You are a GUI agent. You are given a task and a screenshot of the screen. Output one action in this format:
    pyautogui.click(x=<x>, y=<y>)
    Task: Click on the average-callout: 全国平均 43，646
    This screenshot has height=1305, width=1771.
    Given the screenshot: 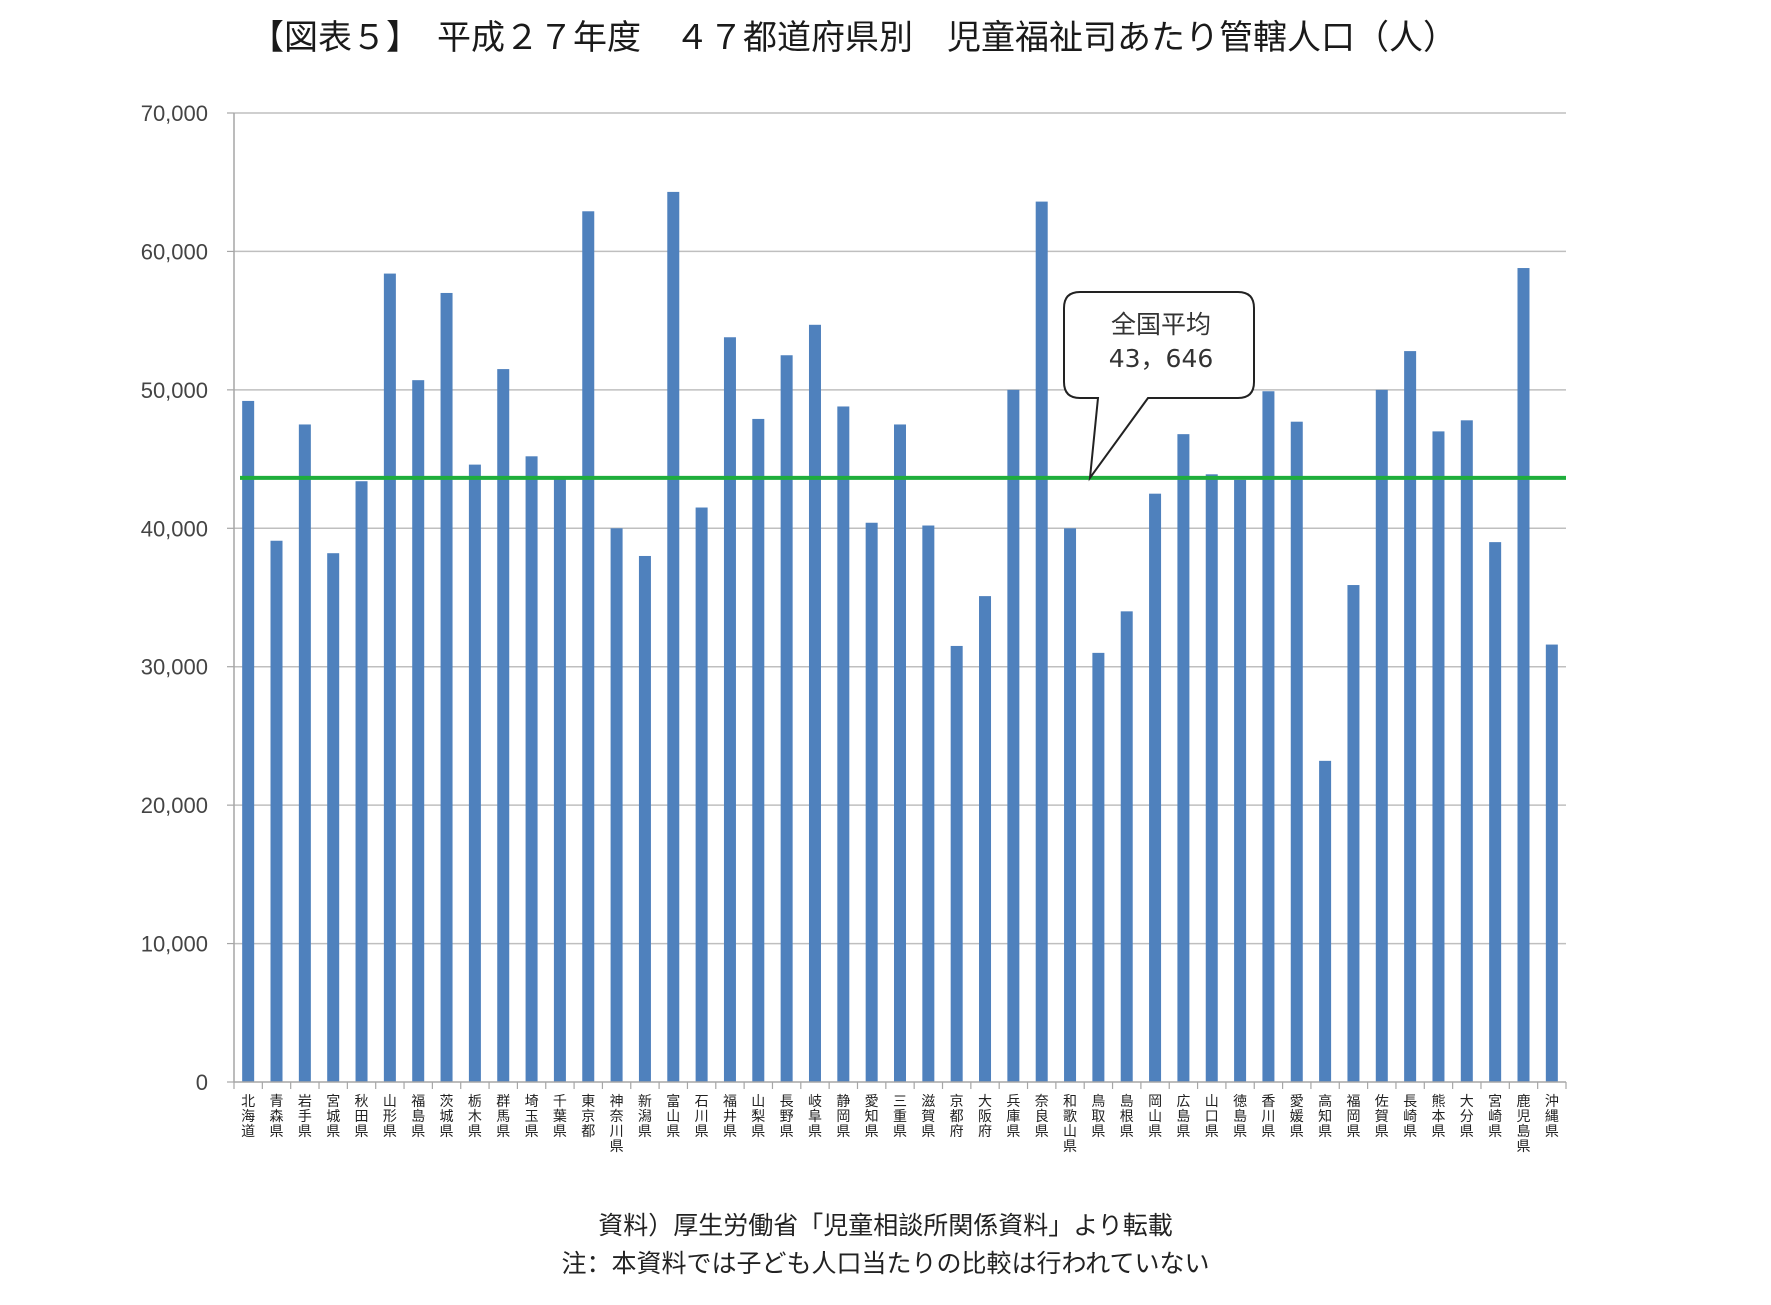 What is the action you would take?
    pyautogui.click(x=1159, y=386)
    